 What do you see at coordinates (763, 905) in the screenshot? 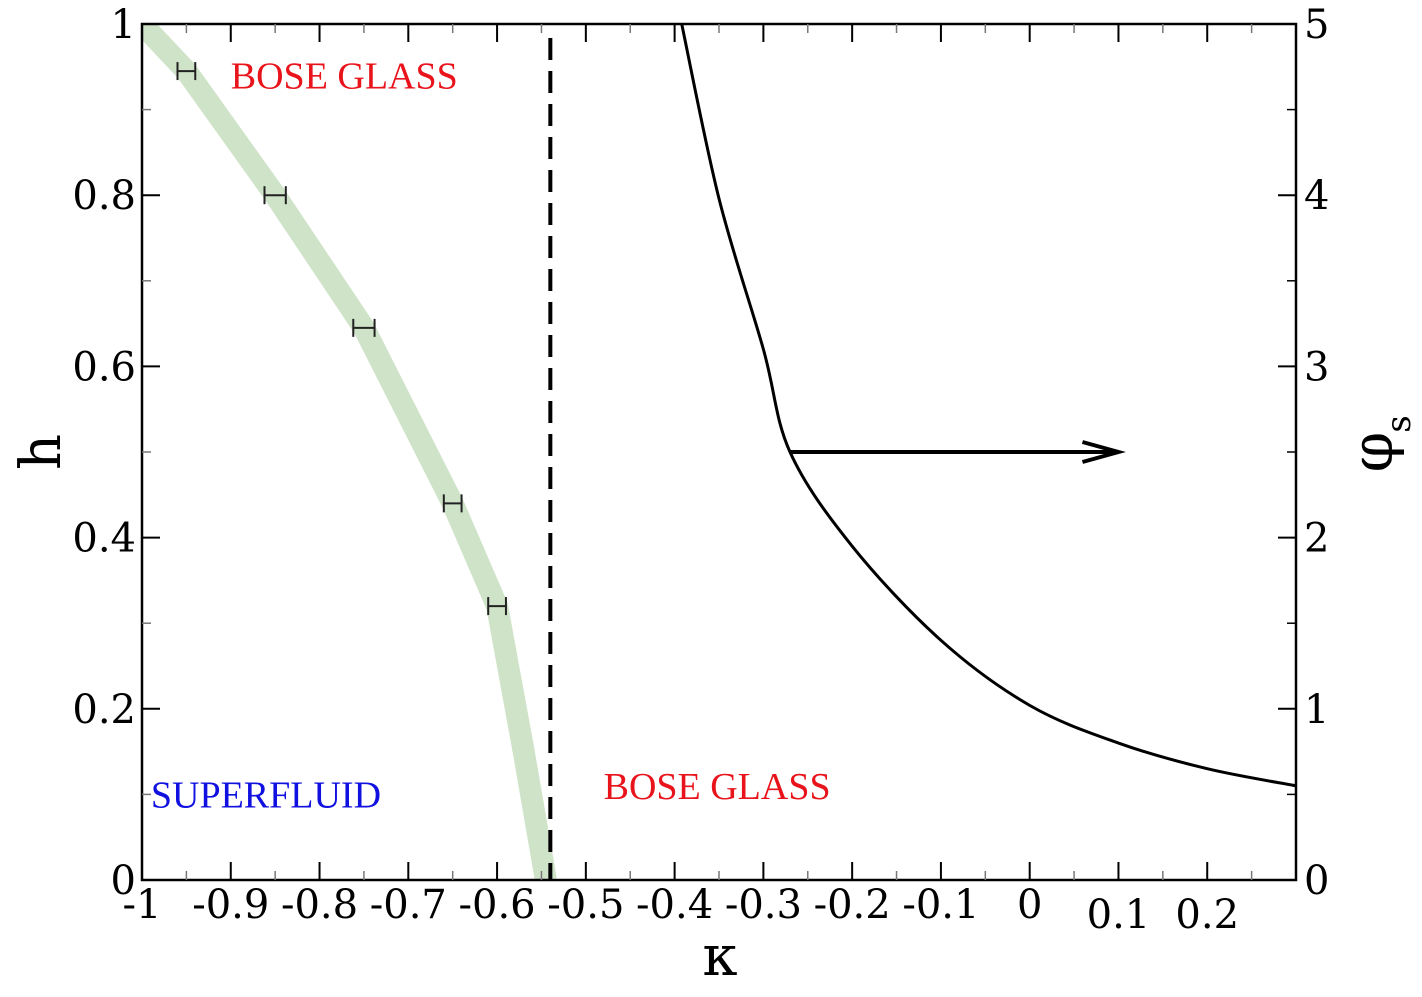
I see `x-tick-label: -0.3` at bounding box center [763, 905].